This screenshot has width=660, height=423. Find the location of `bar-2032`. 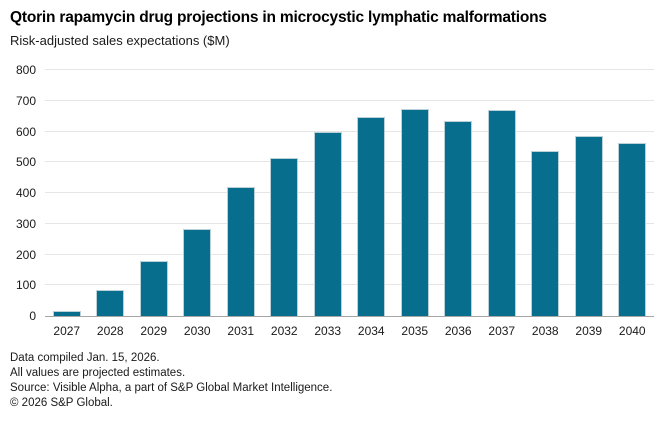

bar-2032 is located at coordinates (284, 236).